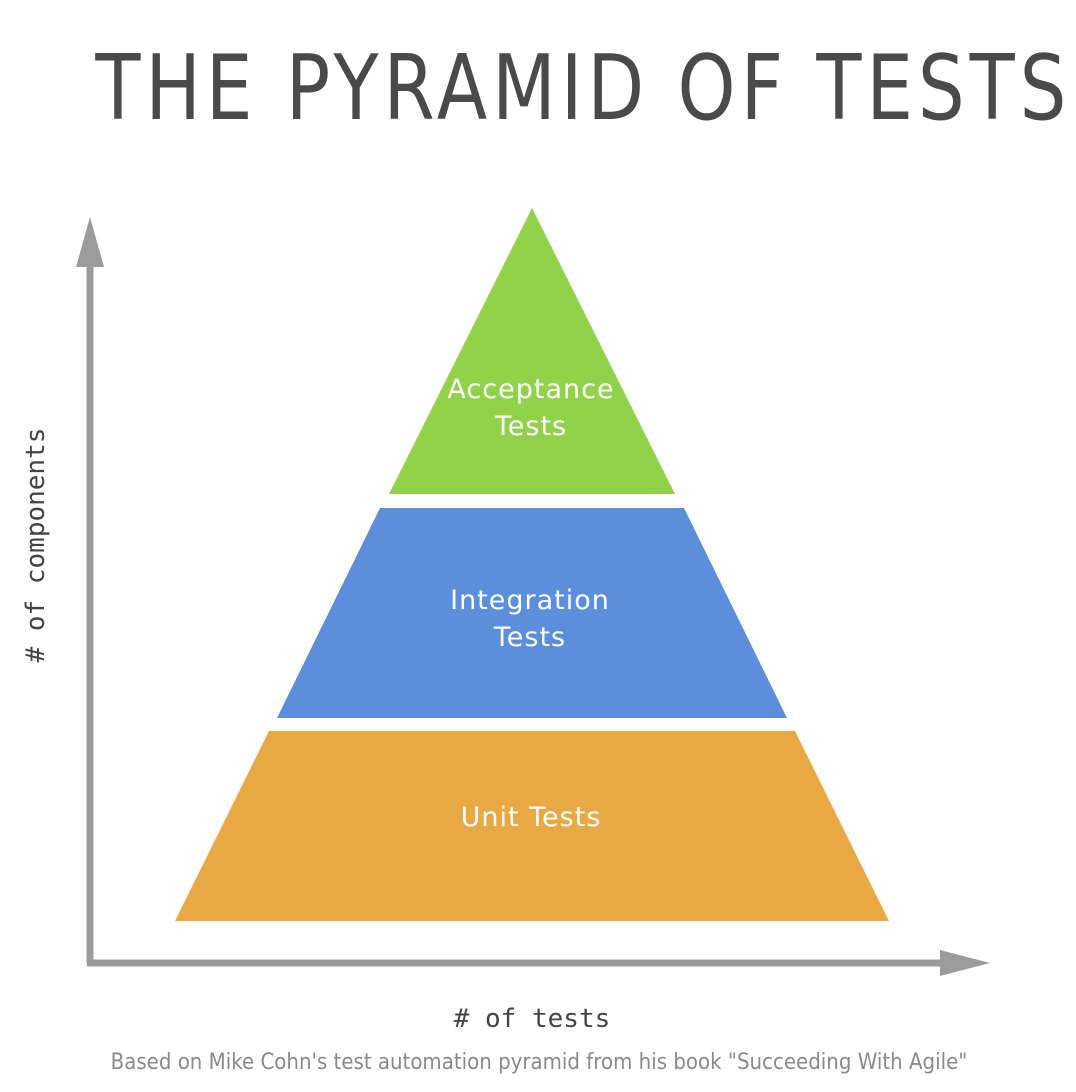  I want to click on tier-unit-shape, so click(532, 826).